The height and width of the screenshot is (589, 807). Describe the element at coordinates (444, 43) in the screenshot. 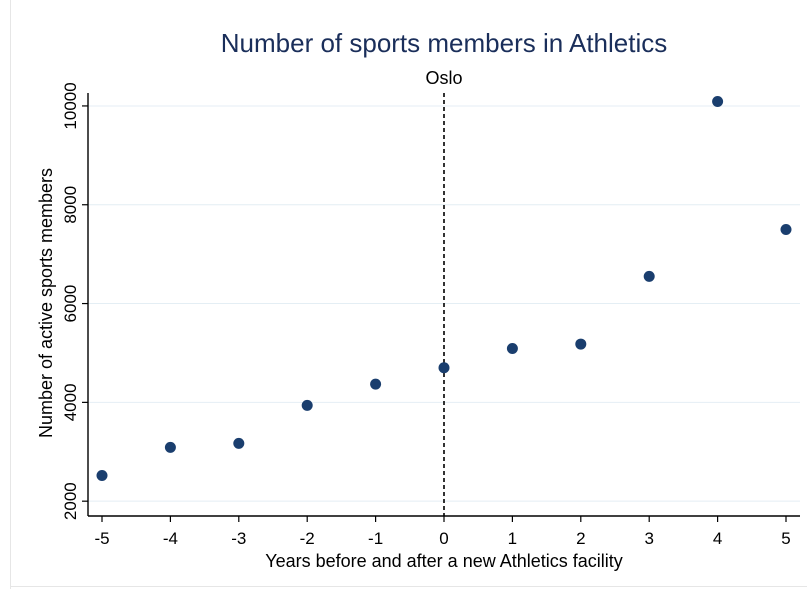

I see `chart-title: Number of sports members in Athletics` at that location.